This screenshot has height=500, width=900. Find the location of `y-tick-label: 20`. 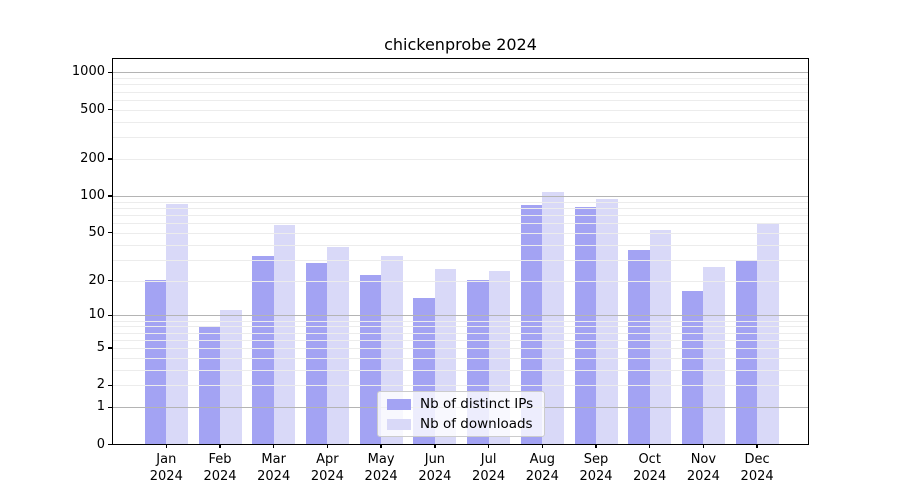

y-tick-label: 20 is located at coordinates (96, 280).